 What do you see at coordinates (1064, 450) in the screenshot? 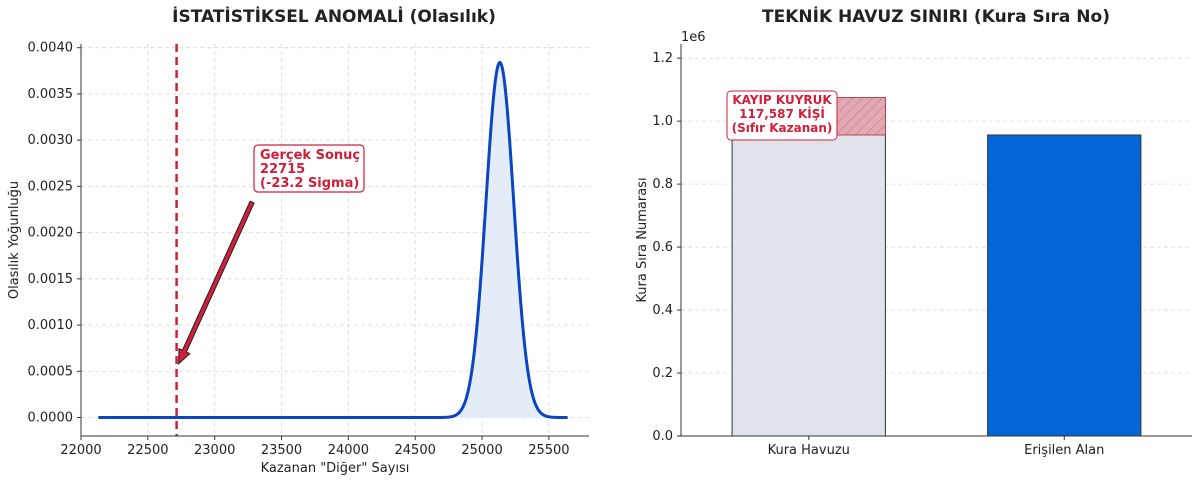
I see `right-x-tick-label: Erişilen Alan` at bounding box center [1064, 450].